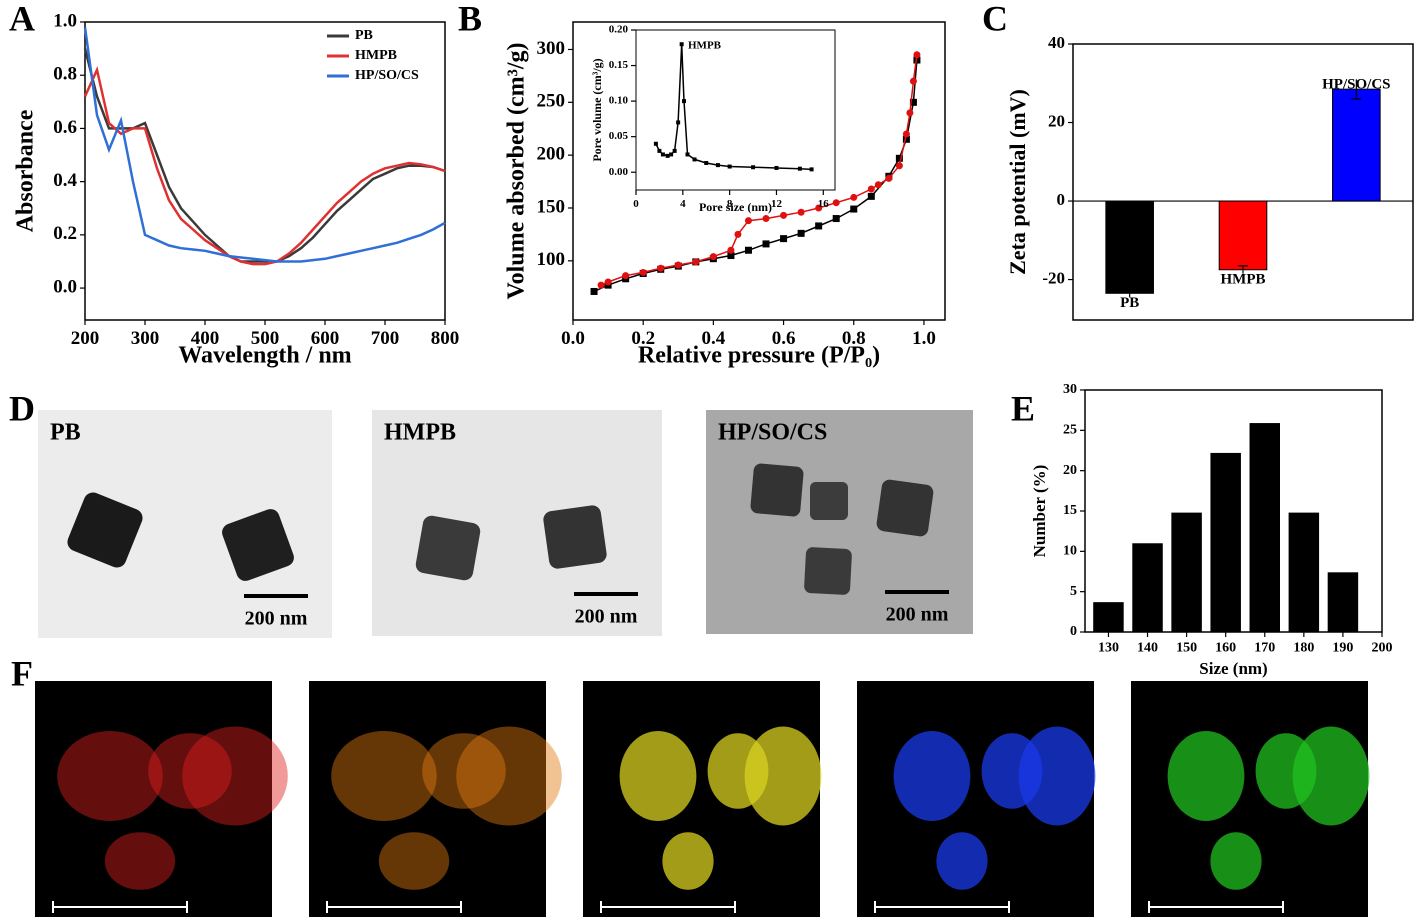  What do you see at coordinates (1017, 182) in the screenshot?
I see `y-axis-title: Zeta potential (mV)` at bounding box center [1017, 182].